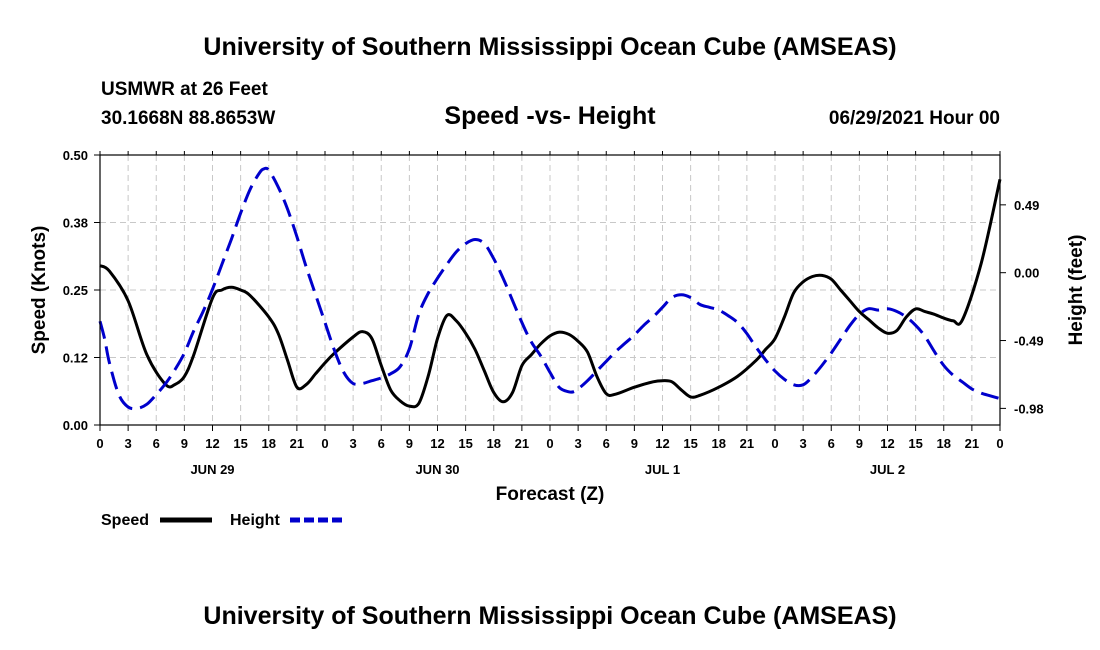  Describe the element at coordinates (75, 358) in the screenshot. I see `left-tick-label: 0.12` at that location.